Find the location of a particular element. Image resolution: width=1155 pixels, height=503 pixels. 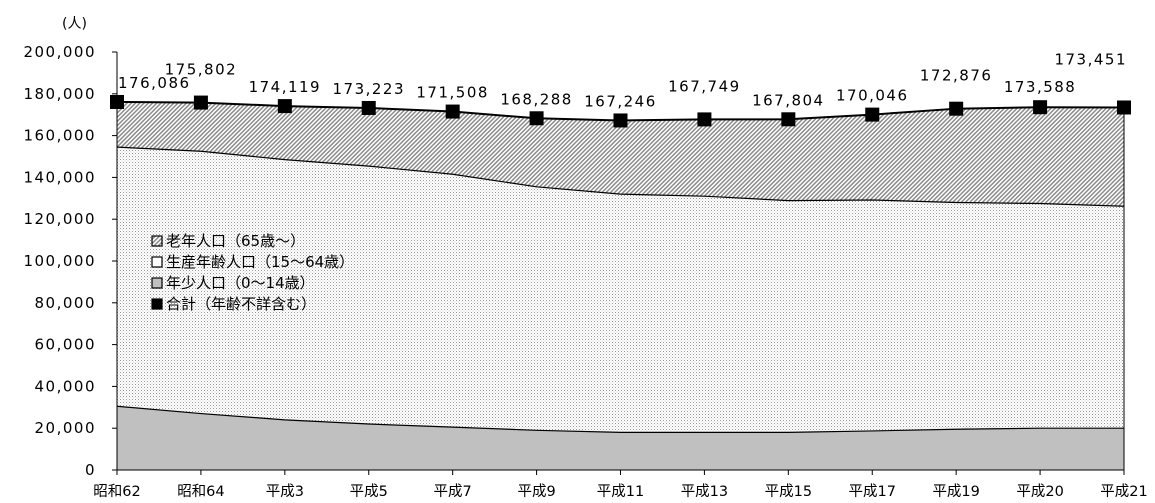

total-data-label: 176,086 is located at coordinates (154, 83).